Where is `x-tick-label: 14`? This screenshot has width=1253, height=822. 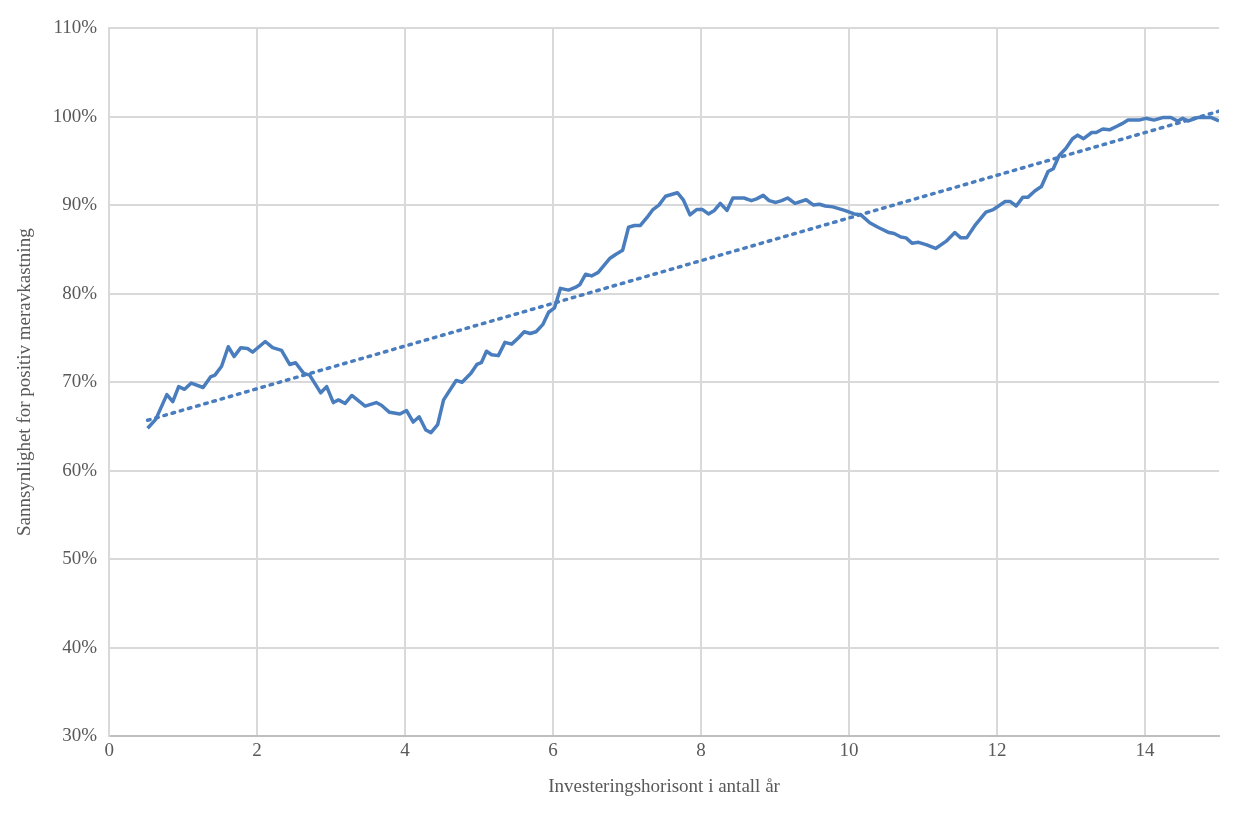 x-tick-label: 14 is located at coordinates (1145, 749).